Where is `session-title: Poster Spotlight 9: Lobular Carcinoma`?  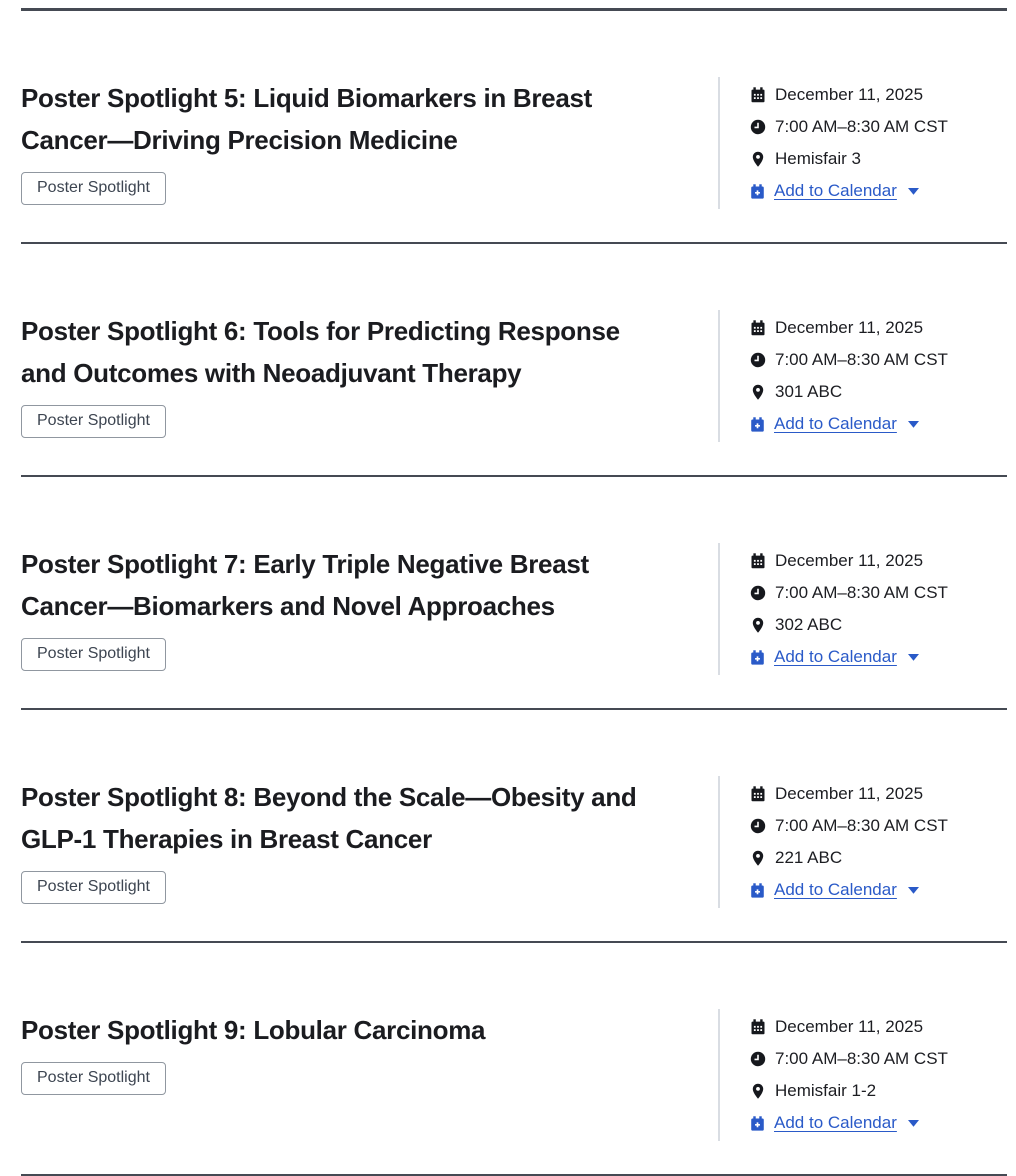 session-title: Poster Spotlight 9: Lobular Carcinoma is located at coordinates (253, 1030).